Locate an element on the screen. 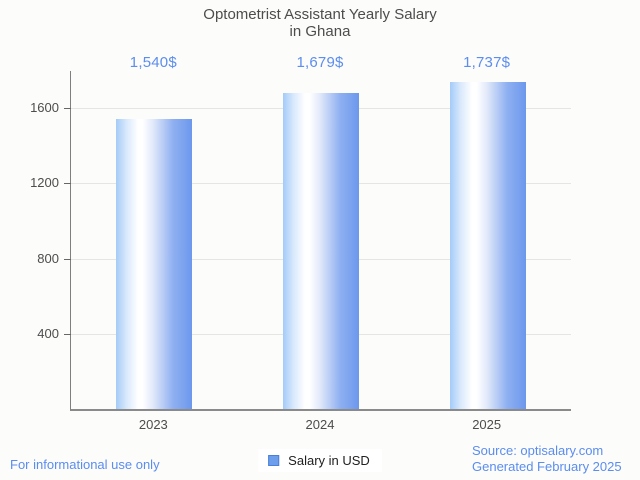 This screenshot has height=480, width=640. value-label-2025: 1,737$ is located at coordinates (487, 62).